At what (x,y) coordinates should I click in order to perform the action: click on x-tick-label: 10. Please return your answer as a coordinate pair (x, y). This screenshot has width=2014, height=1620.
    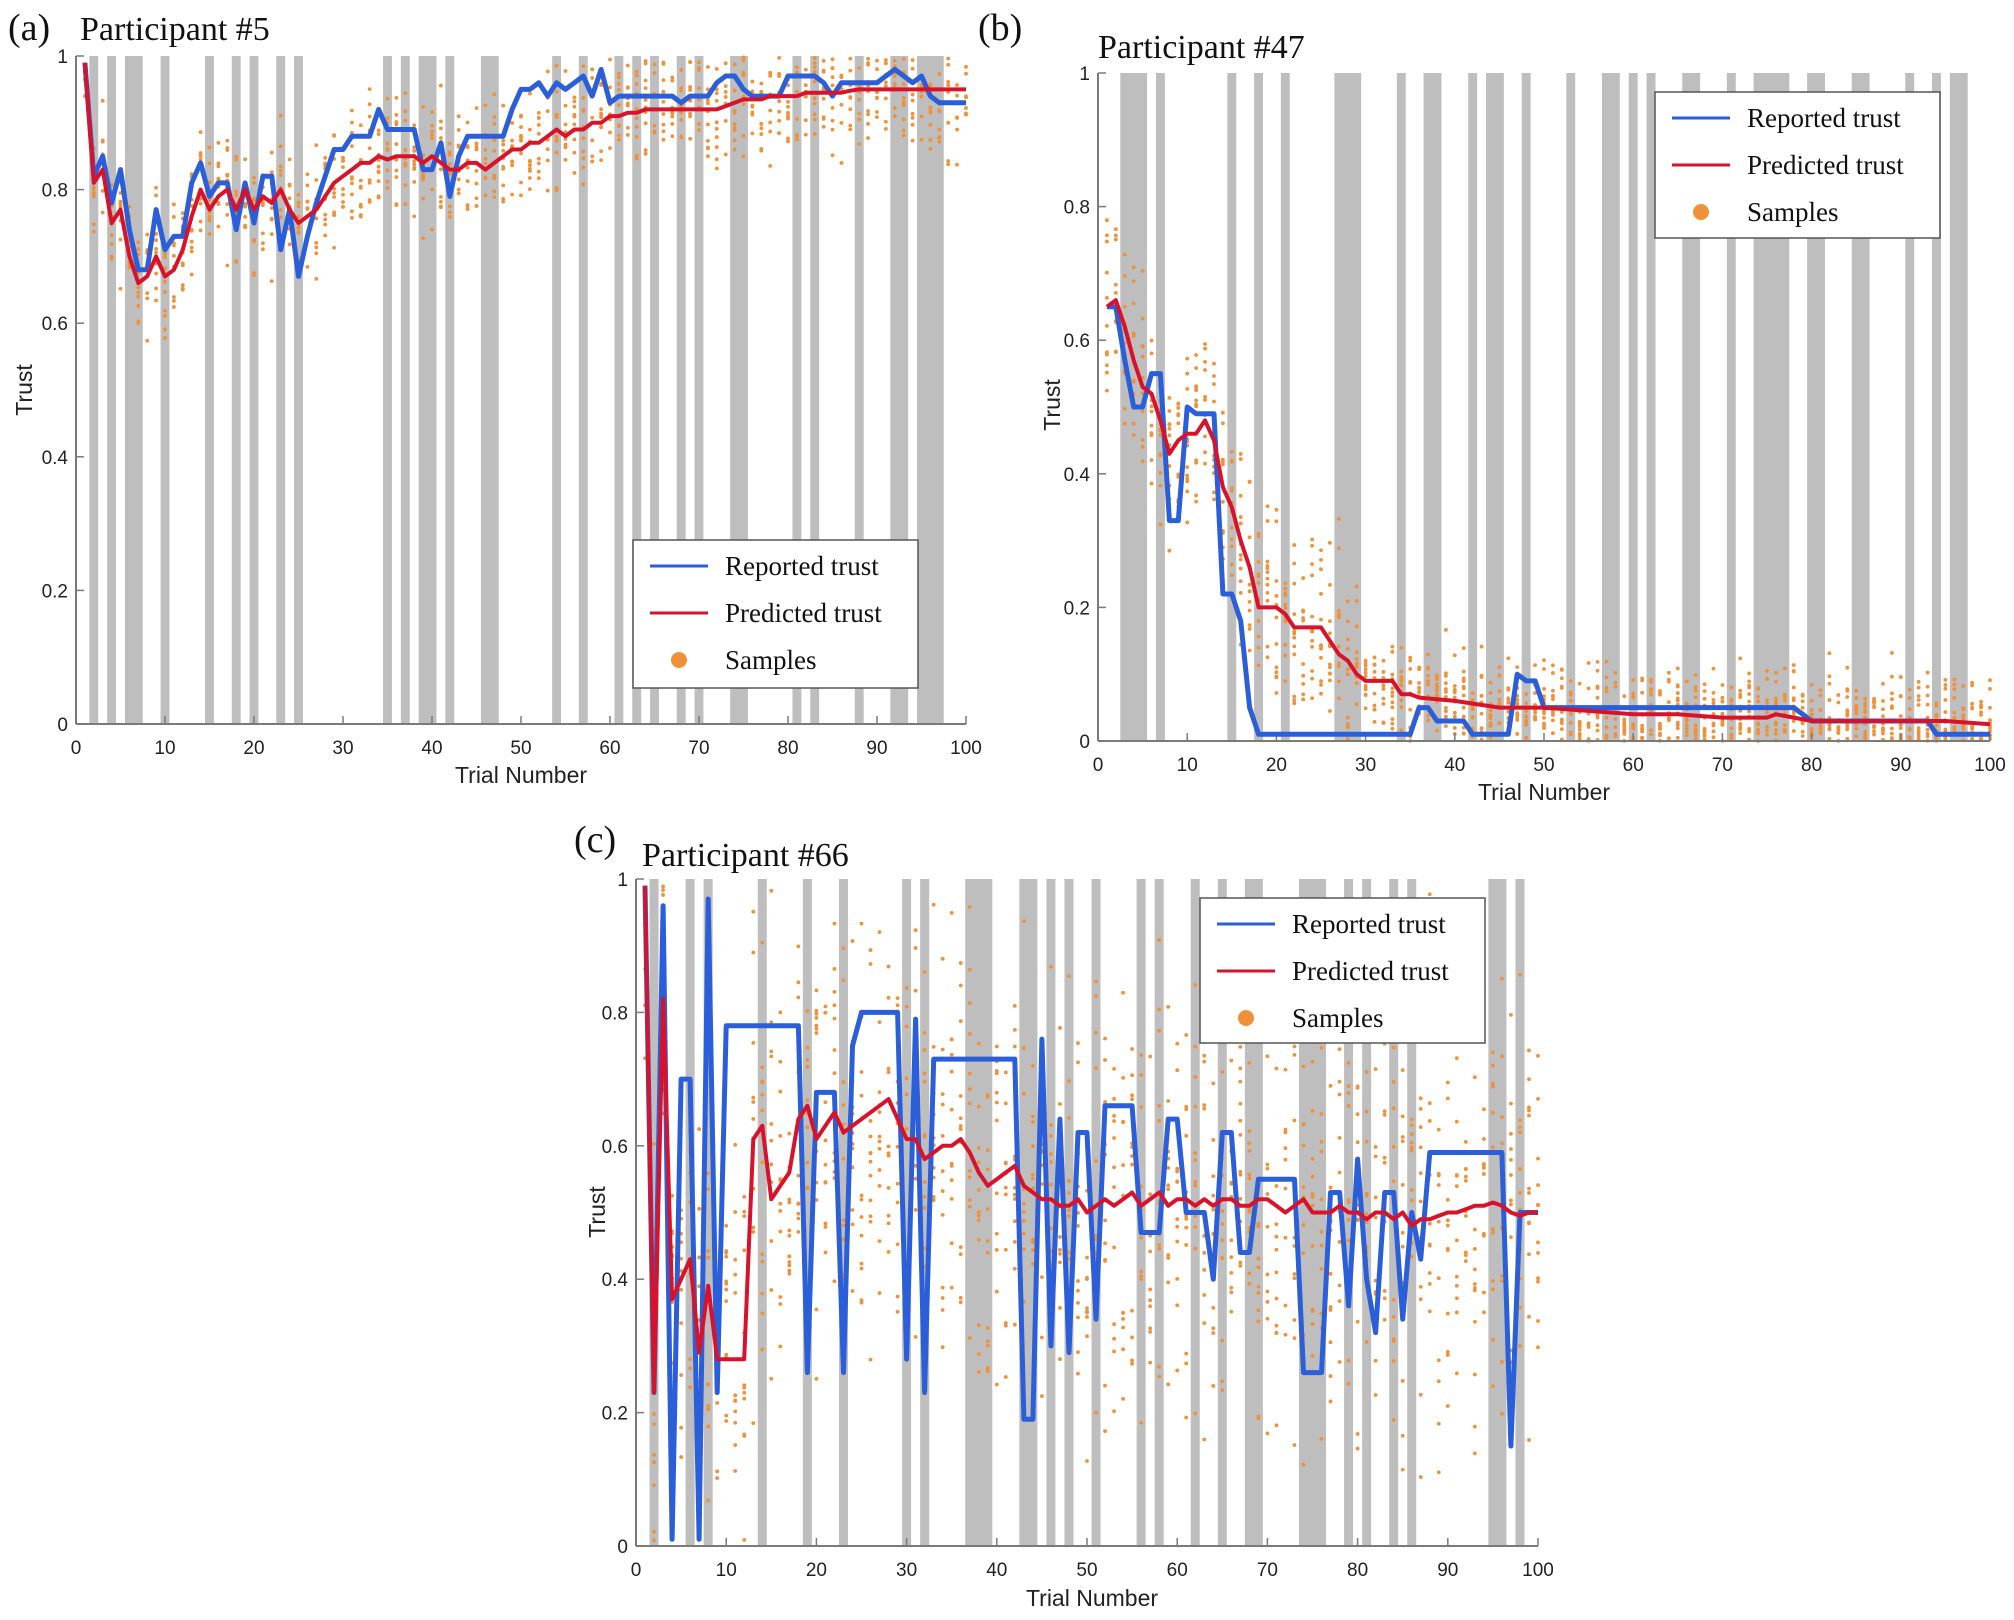
    Looking at the image, I should click on (164, 748).